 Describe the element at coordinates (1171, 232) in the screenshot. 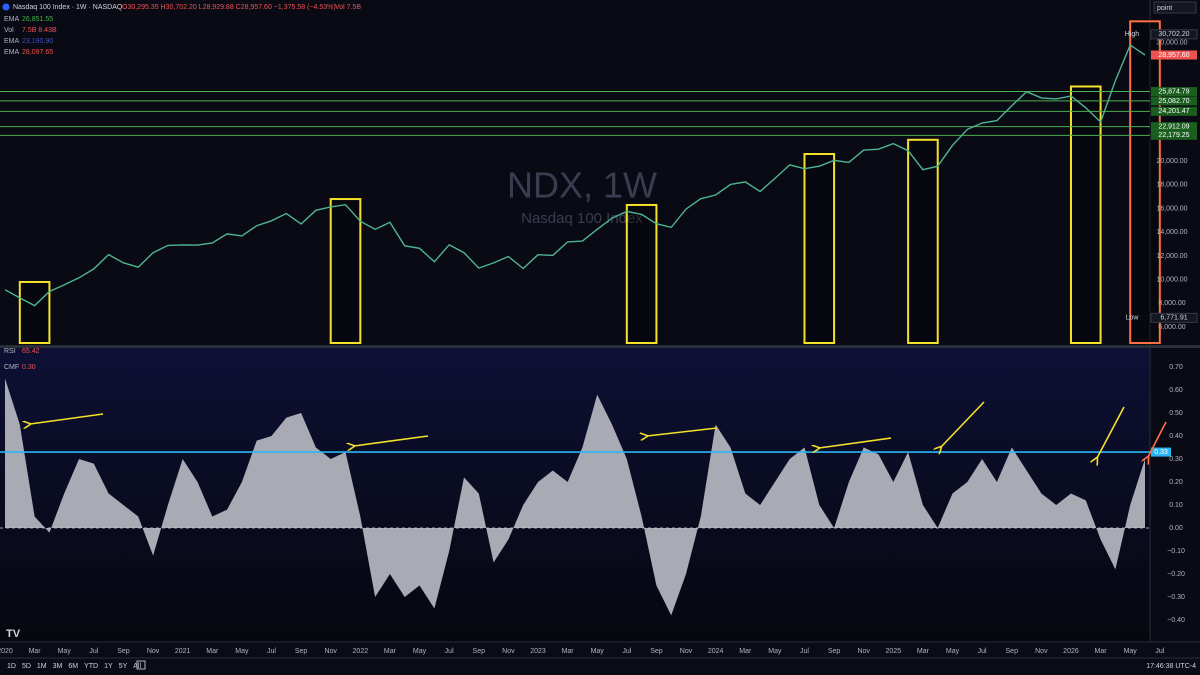

I see `y-tick-label: 14,000.00` at that location.